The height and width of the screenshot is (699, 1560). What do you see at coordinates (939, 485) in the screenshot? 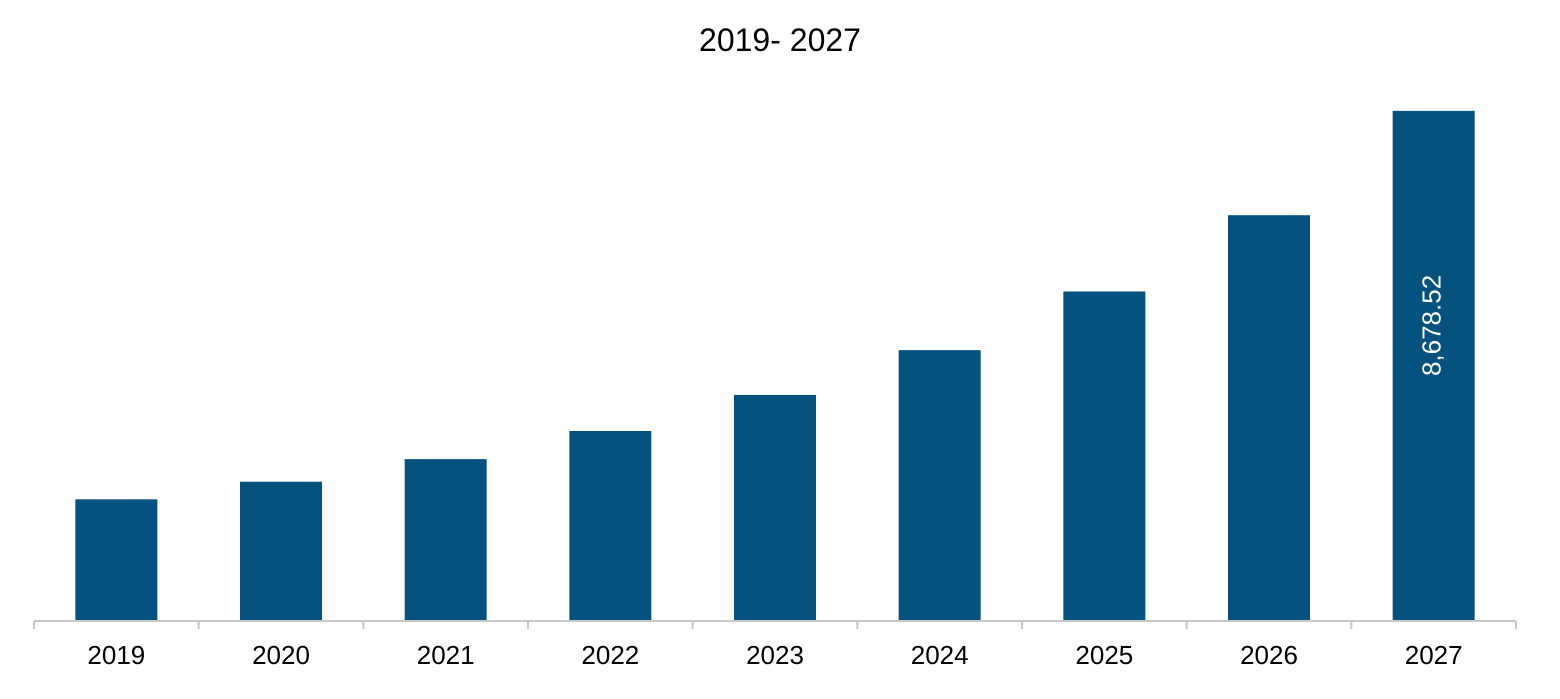
I see `bar-2024` at bounding box center [939, 485].